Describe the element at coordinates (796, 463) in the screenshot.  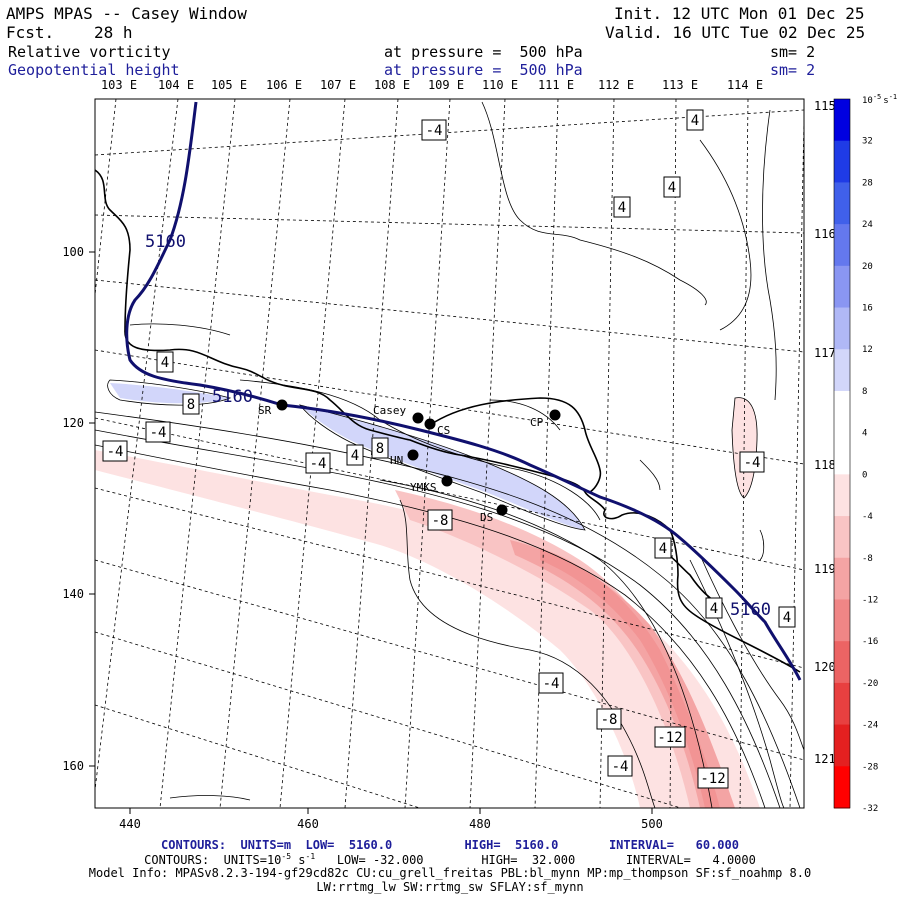
I see `meridian-115e` at that location.